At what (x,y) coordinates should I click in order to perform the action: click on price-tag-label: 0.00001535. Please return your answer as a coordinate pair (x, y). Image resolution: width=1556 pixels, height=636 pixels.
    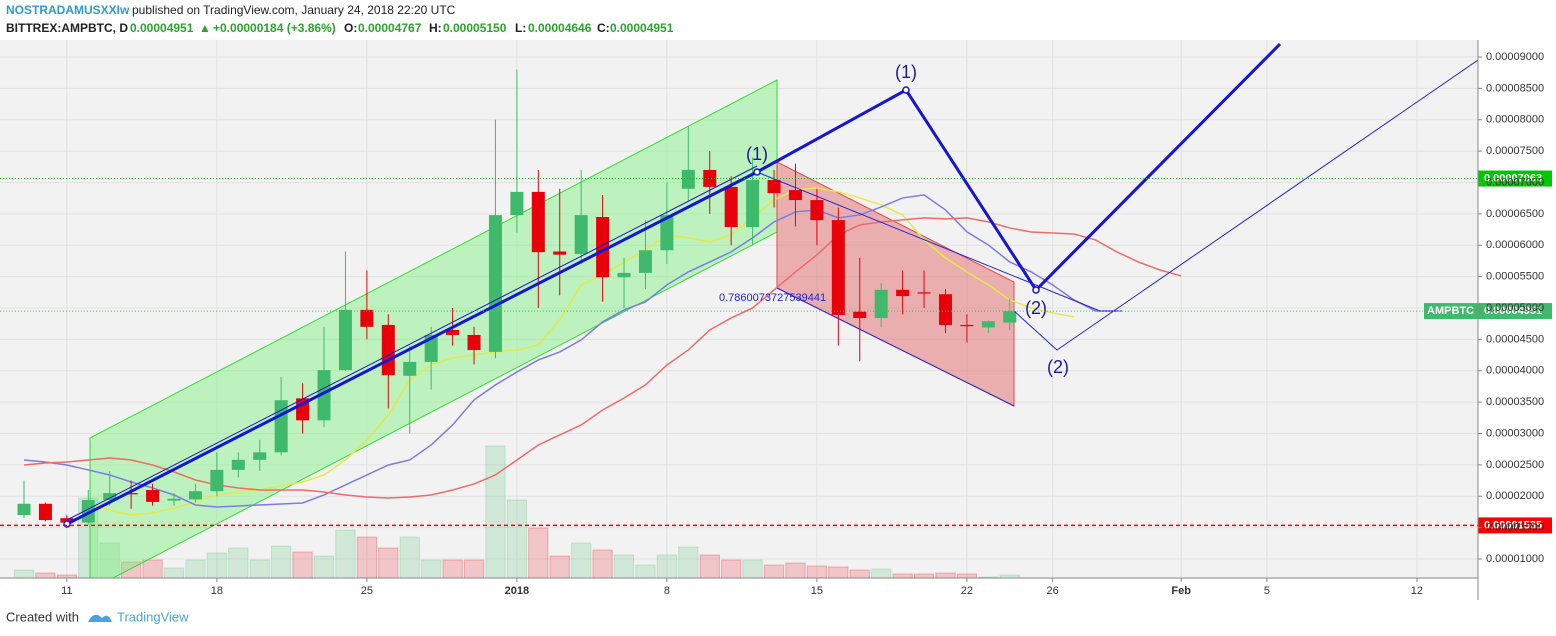
    Looking at the image, I should click on (1513, 525).